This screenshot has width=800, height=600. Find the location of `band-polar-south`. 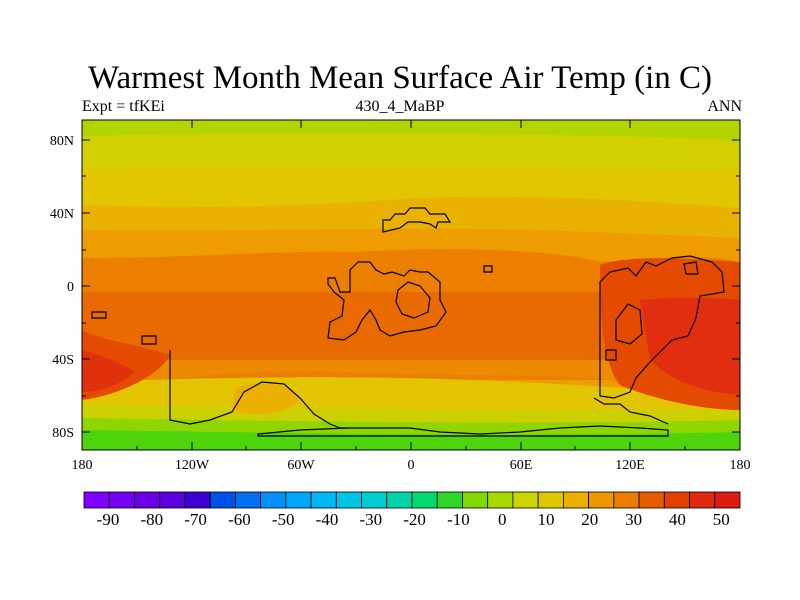

band-polar-south is located at coordinates (411, 440).